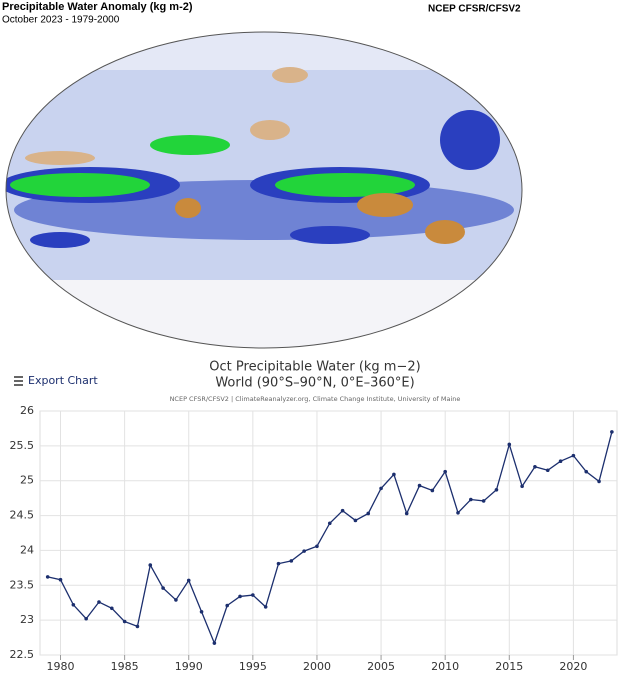 The height and width of the screenshot is (680, 623). I want to click on x-tick-label: 1995, so click(253, 666).